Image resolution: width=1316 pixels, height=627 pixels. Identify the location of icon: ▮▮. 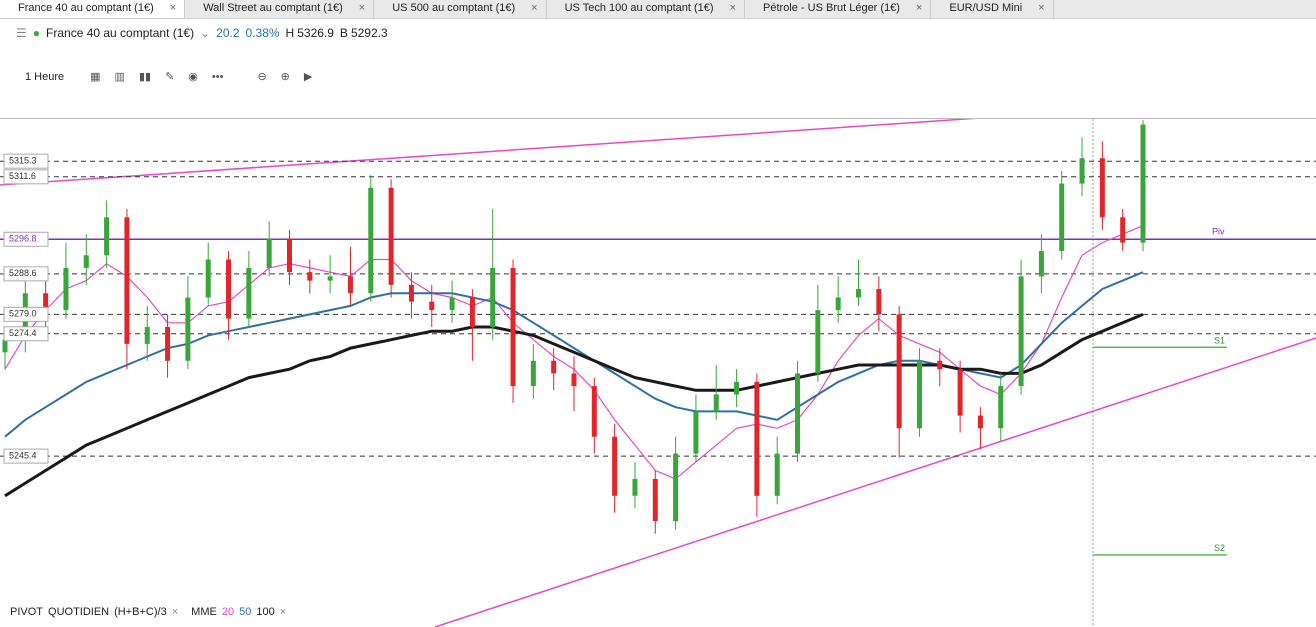
(145, 77).